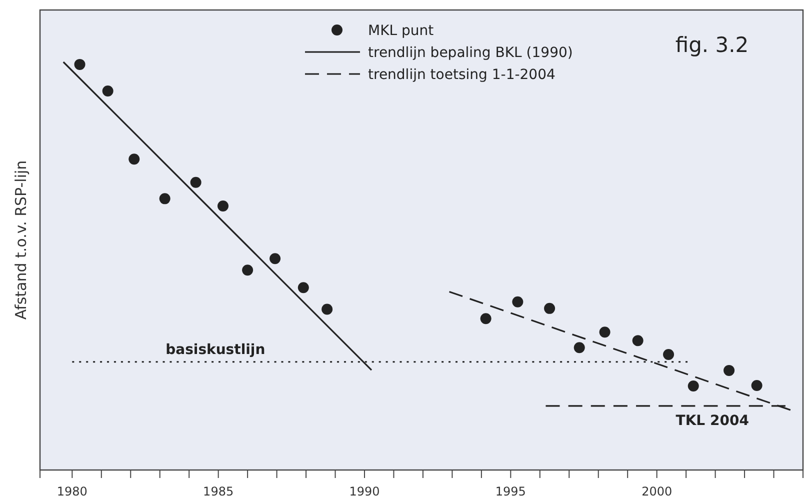  Describe the element at coordinates (713, 420) in the screenshot. I see `annotation: TKL 2004` at that location.